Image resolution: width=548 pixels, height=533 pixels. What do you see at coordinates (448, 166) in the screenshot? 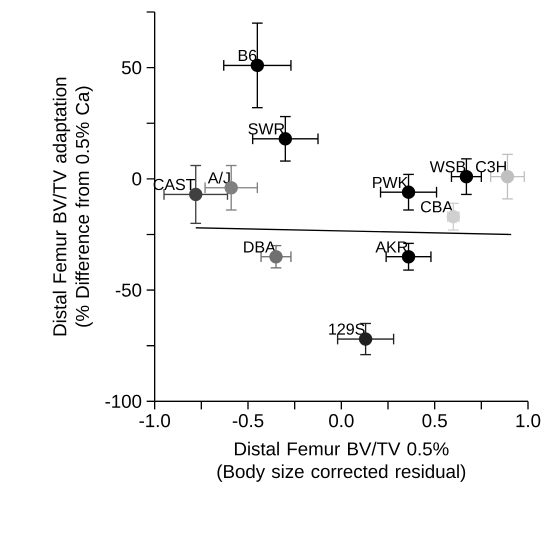
I see `annotation: WSB` at bounding box center [448, 166].